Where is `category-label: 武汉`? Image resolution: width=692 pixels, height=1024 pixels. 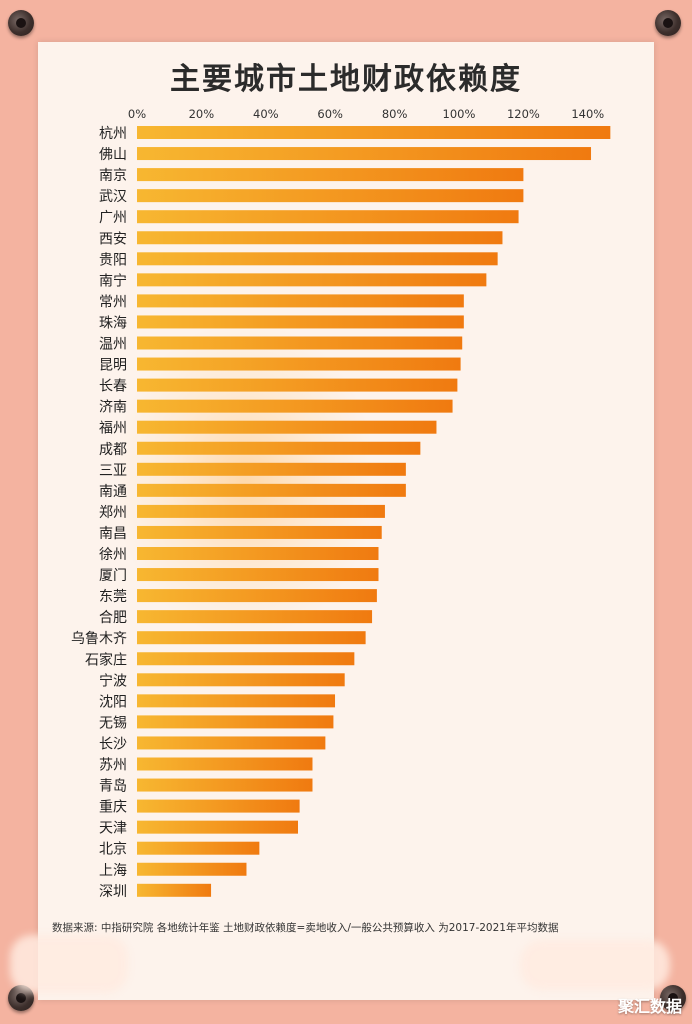
category-label: 武汉 is located at coordinates (113, 197).